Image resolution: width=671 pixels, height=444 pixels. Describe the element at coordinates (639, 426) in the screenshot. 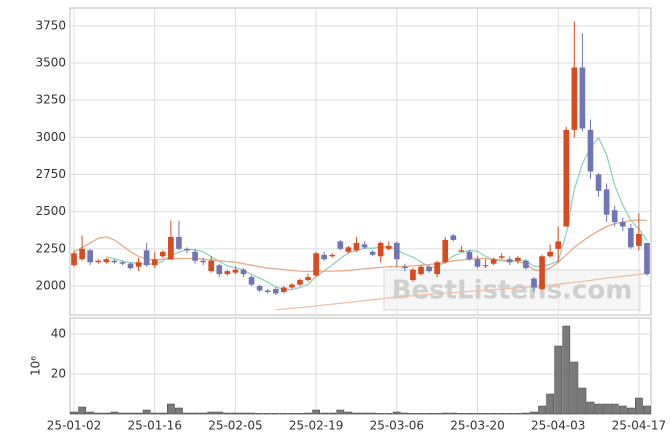

I see `x-tick-label: 25-04-17` at that location.